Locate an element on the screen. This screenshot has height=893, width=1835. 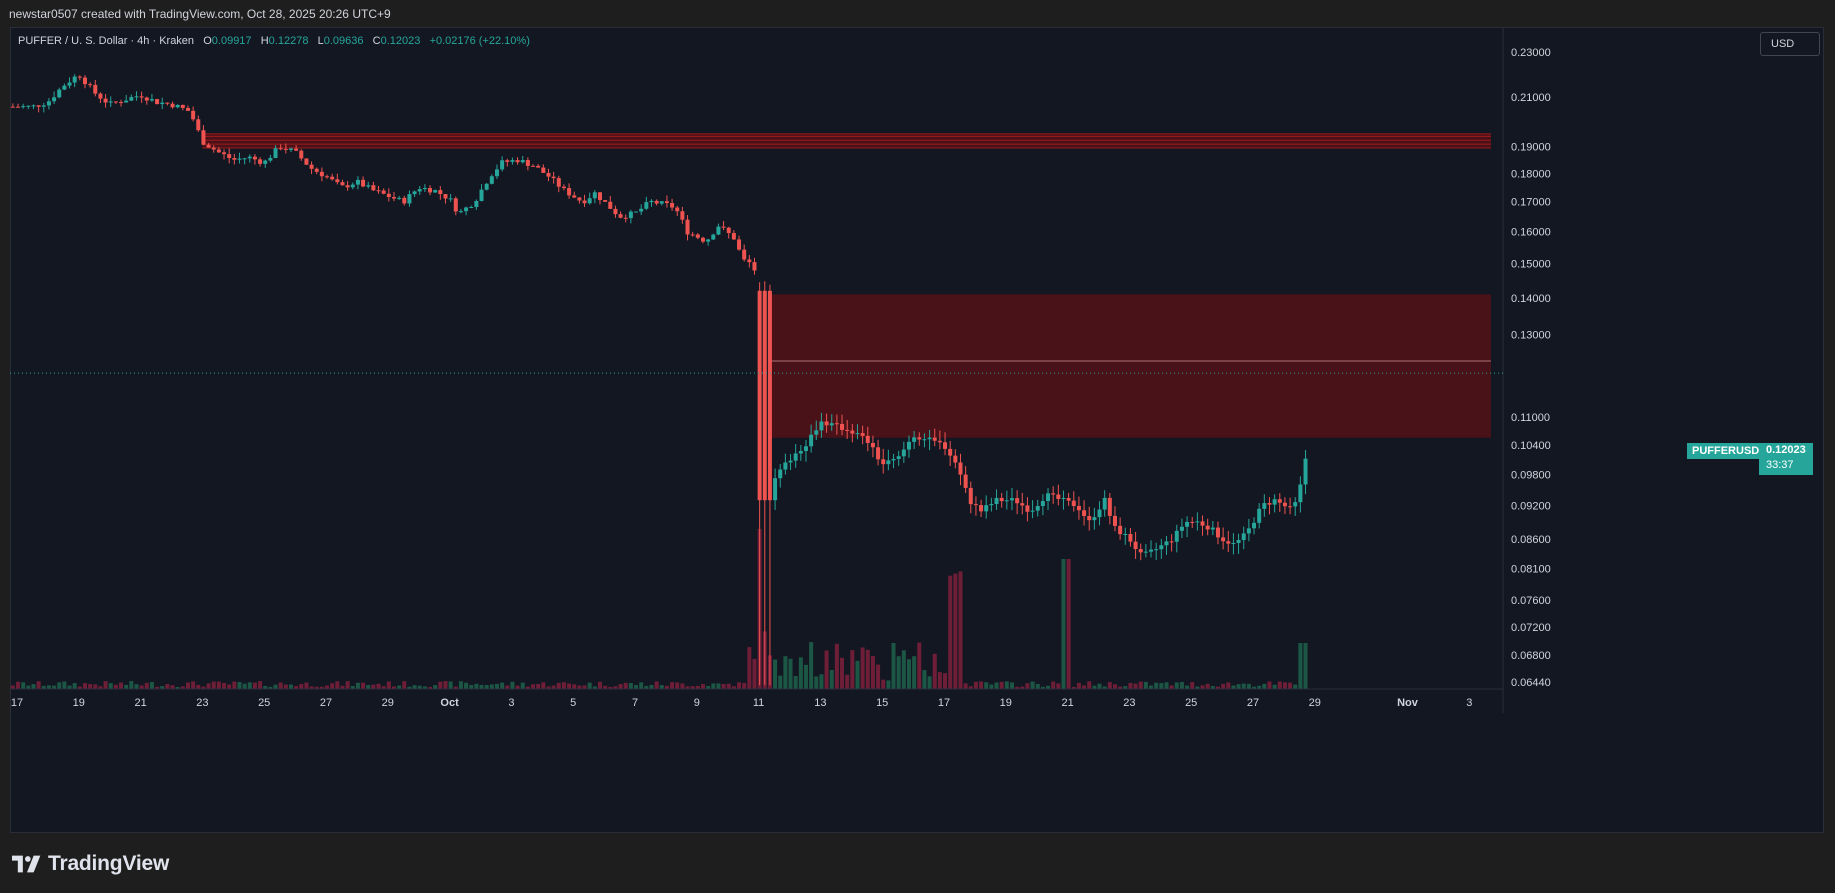
open-key: O is located at coordinates (207, 41).